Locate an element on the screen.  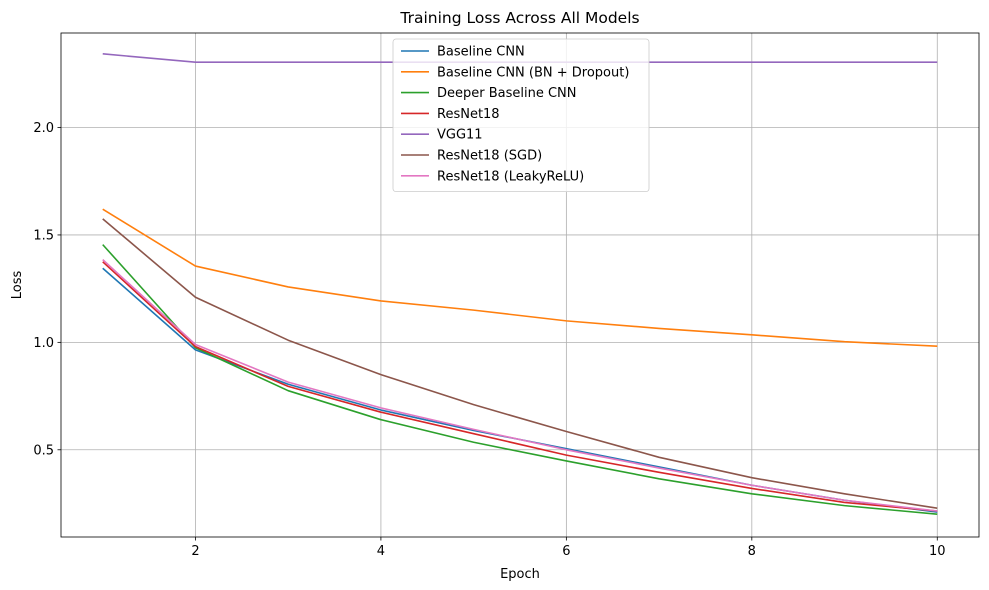
legend-label: VGG11 is located at coordinates (460, 135).